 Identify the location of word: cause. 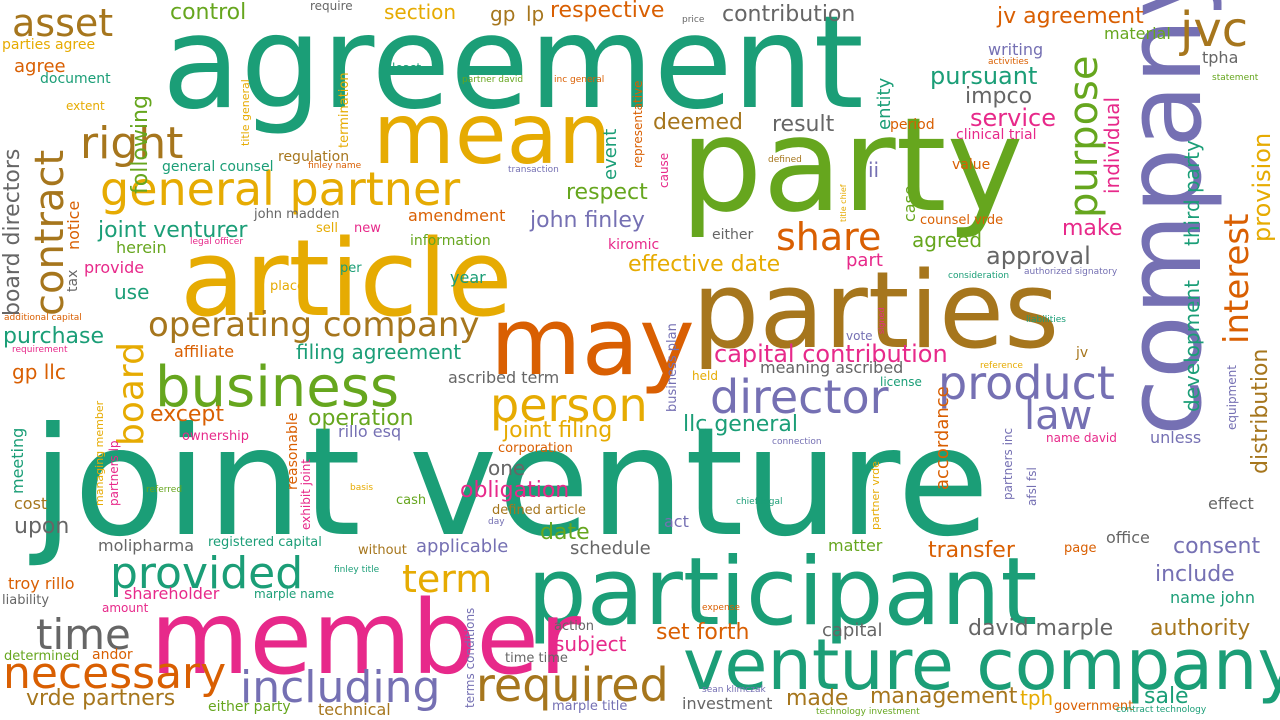
(664, 170).